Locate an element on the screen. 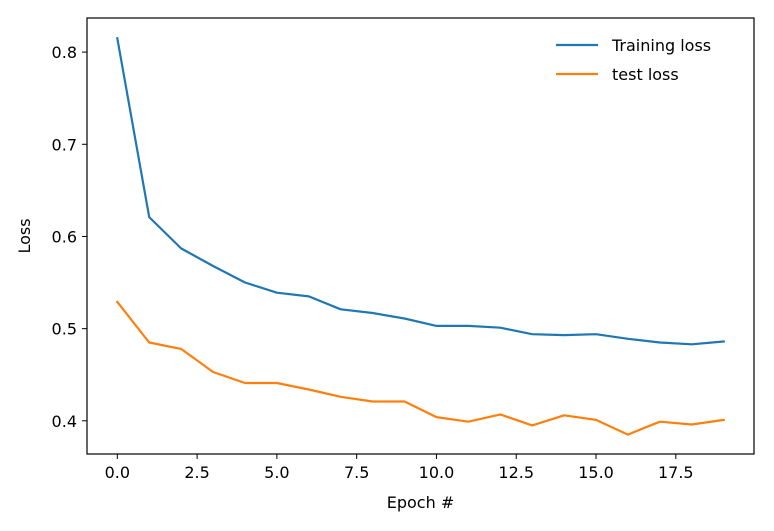 The width and height of the screenshot is (774, 531). x-tick-label: 15.0 is located at coordinates (596, 472).